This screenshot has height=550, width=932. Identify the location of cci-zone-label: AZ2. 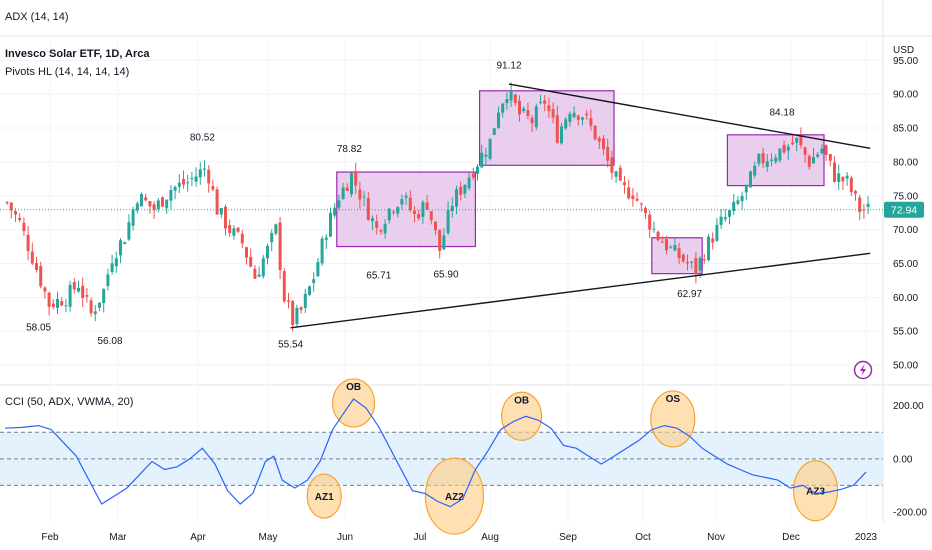
(454, 497).